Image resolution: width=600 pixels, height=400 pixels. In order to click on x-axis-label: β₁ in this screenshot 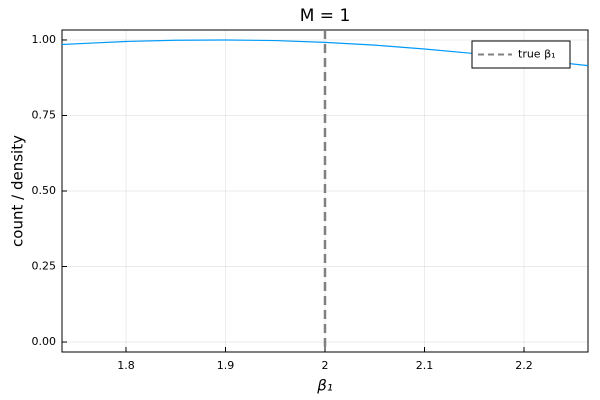, I will do `click(324, 386)`.